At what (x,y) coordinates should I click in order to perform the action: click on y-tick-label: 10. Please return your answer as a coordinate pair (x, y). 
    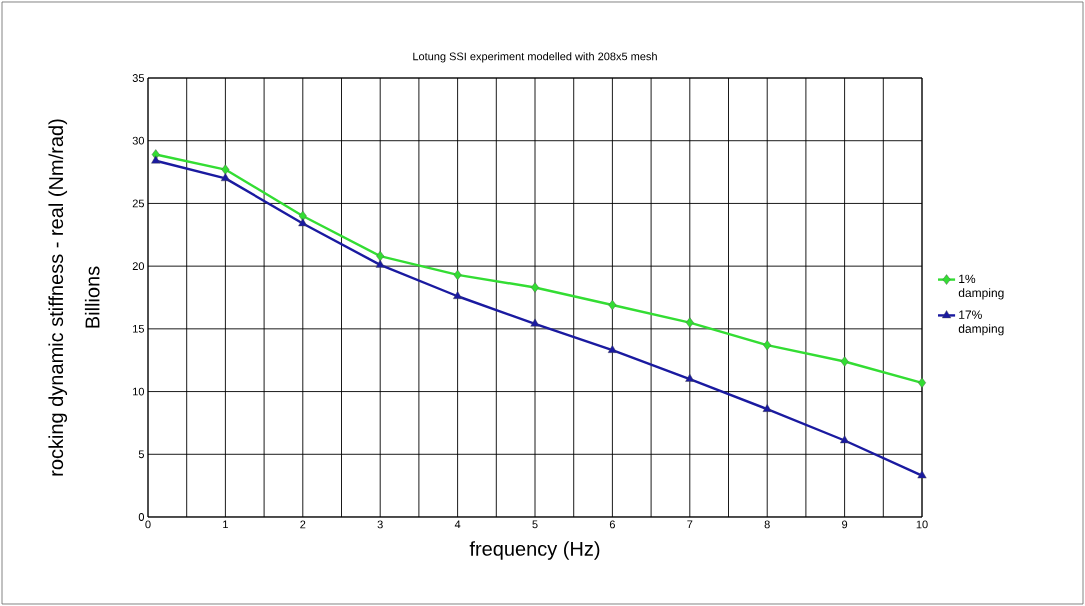
    Looking at the image, I should click on (139, 391).